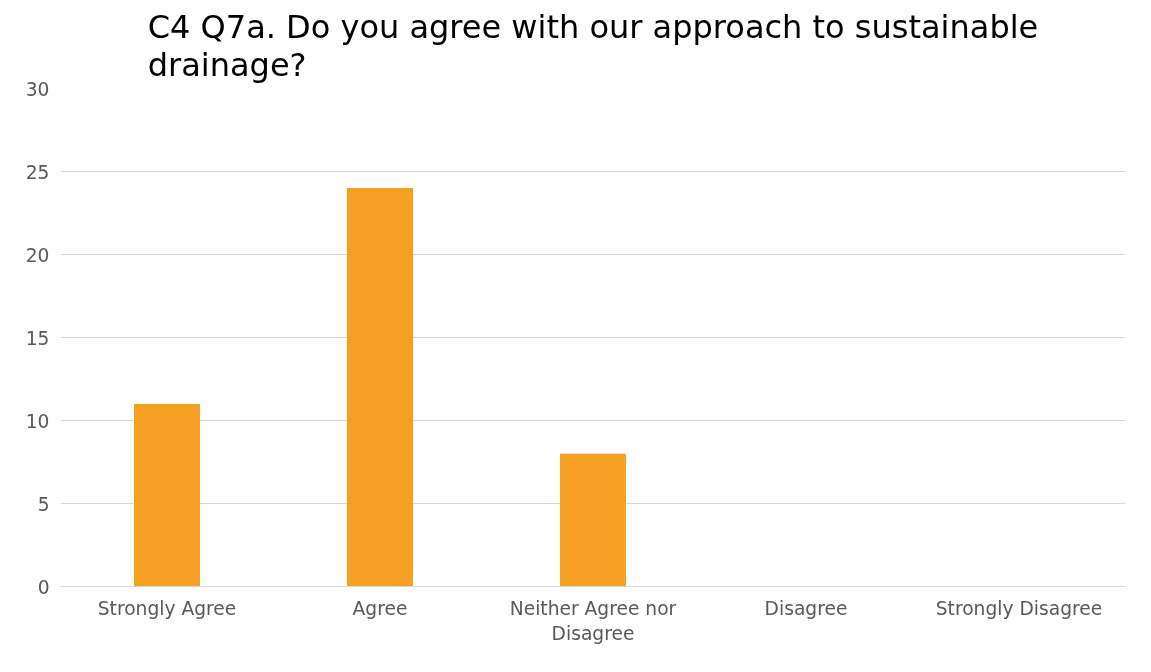 This screenshot has width=1151, height=672. What do you see at coordinates (380, 608) in the screenshot?
I see `x-tick-label: Agree` at bounding box center [380, 608].